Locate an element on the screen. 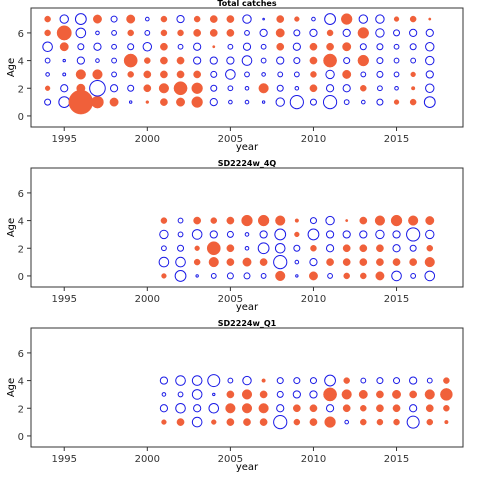 This screenshot has width=480, height=480. y-axis-label: Age is located at coordinates (11, 387).